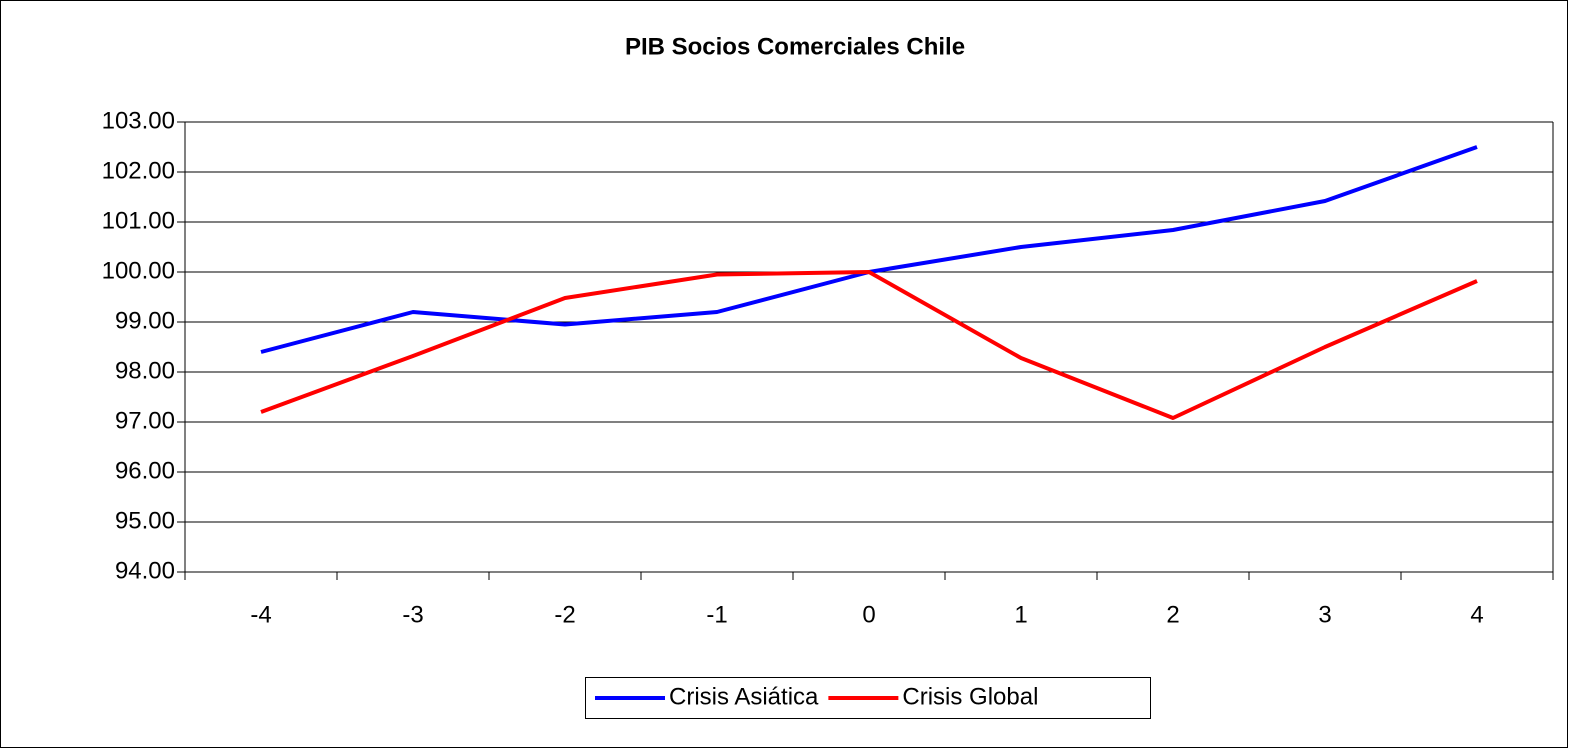 This screenshot has height=749, width=1569. I want to click on y-tick-label: 96.00, so click(145, 470).